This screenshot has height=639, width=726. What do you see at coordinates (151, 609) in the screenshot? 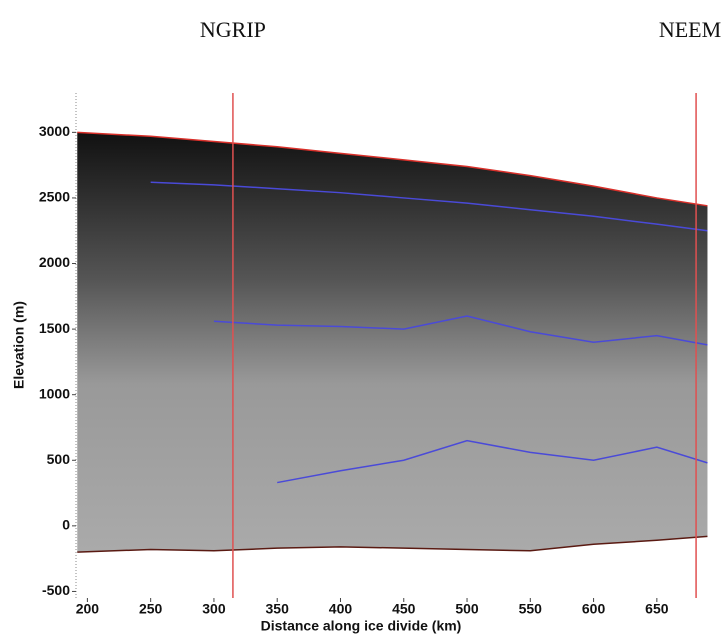
I see `x-tick-label: 250` at bounding box center [151, 609].